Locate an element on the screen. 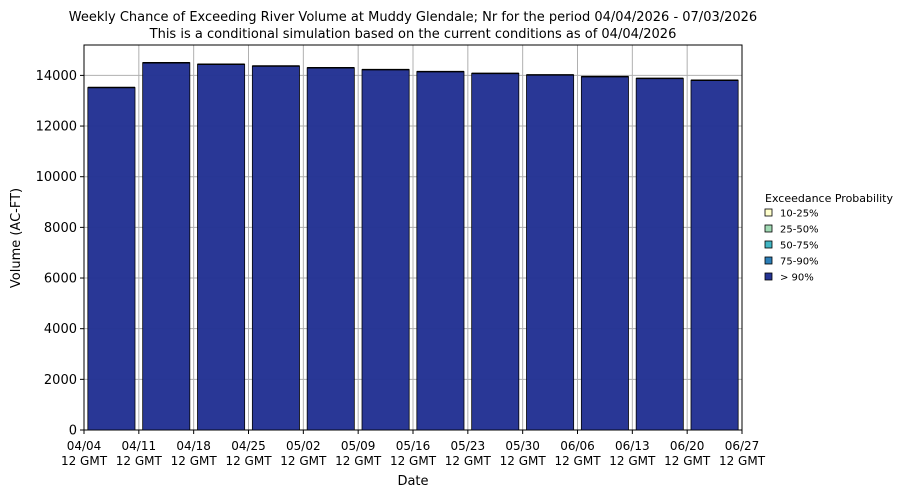  x-tick-label-date: 04/11 is located at coordinates (139, 446).